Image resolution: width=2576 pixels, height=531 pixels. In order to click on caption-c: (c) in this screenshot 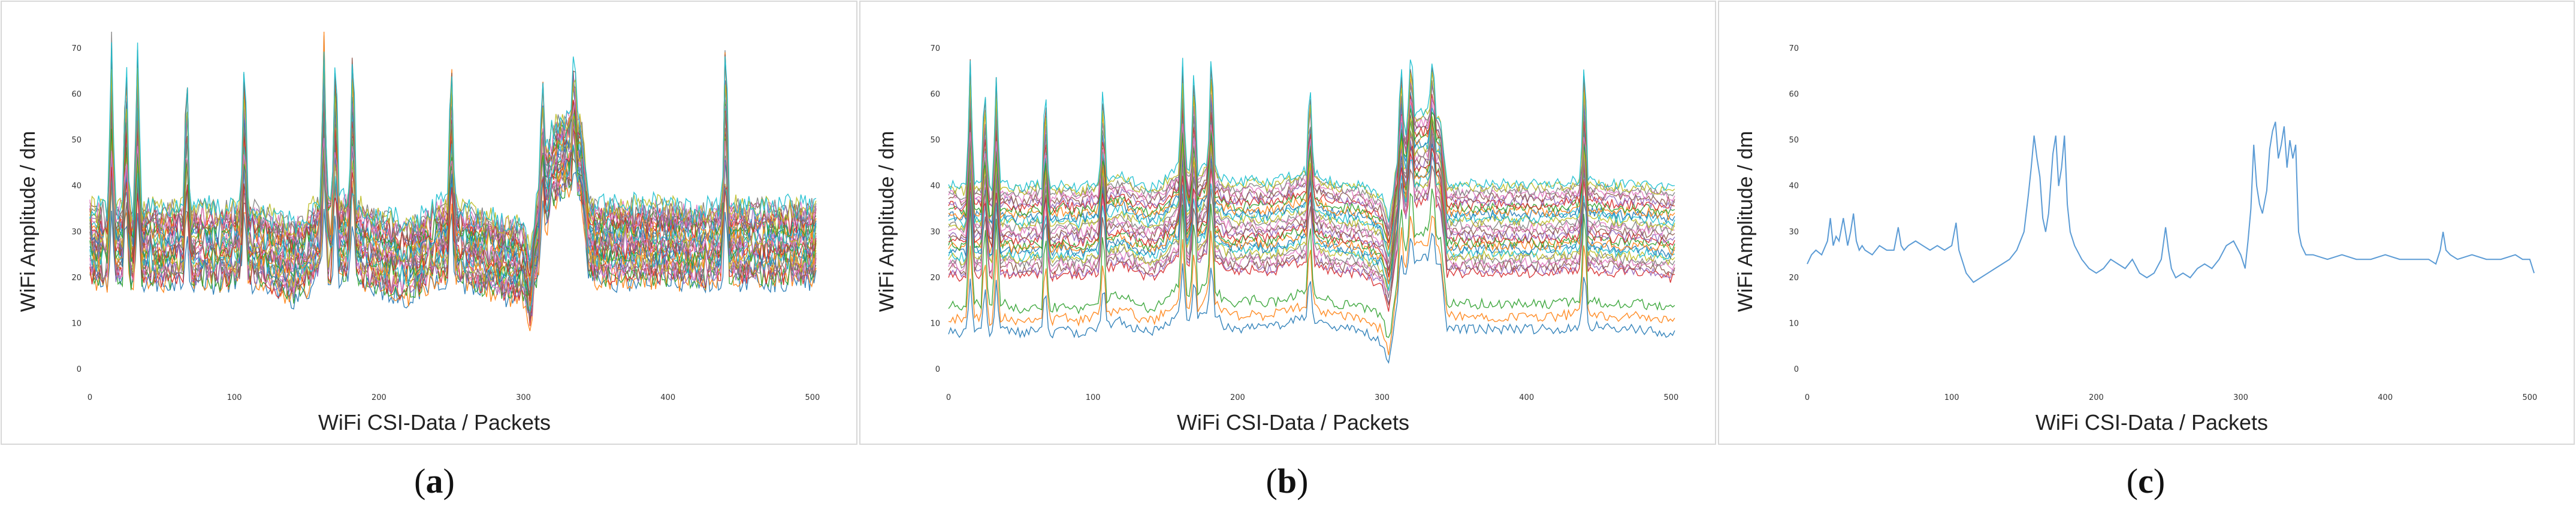, I will do `click(2146, 481)`.